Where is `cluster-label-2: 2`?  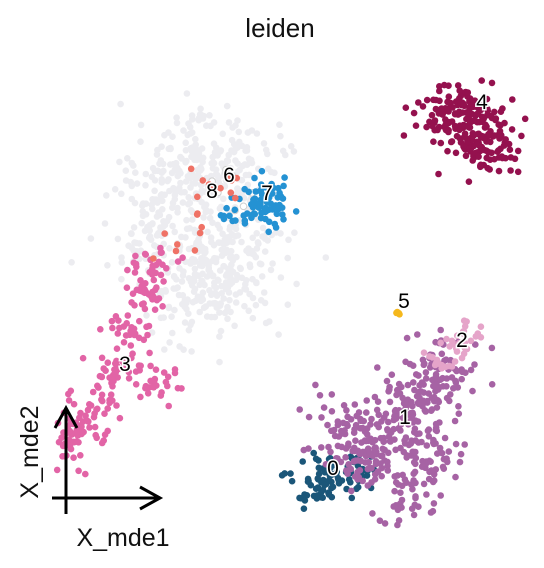
cluster-label-2: 2 is located at coordinates (462, 340).